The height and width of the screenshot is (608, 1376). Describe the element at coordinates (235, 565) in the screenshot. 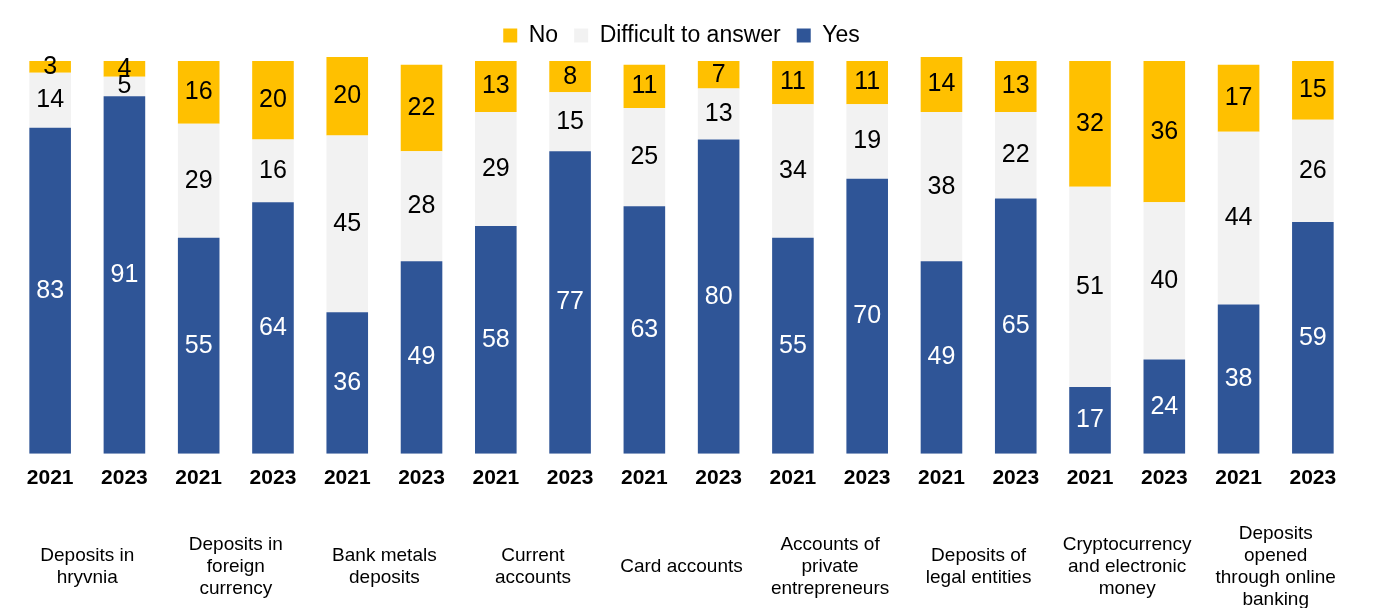

I see `text: Deposits in foreign currency` at that location.